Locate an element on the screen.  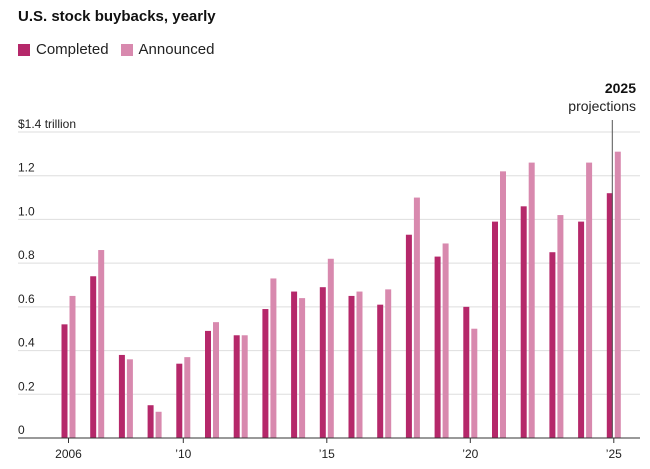
y-tick-label-0-2: 0.2 is located at coordinates (26, 386).